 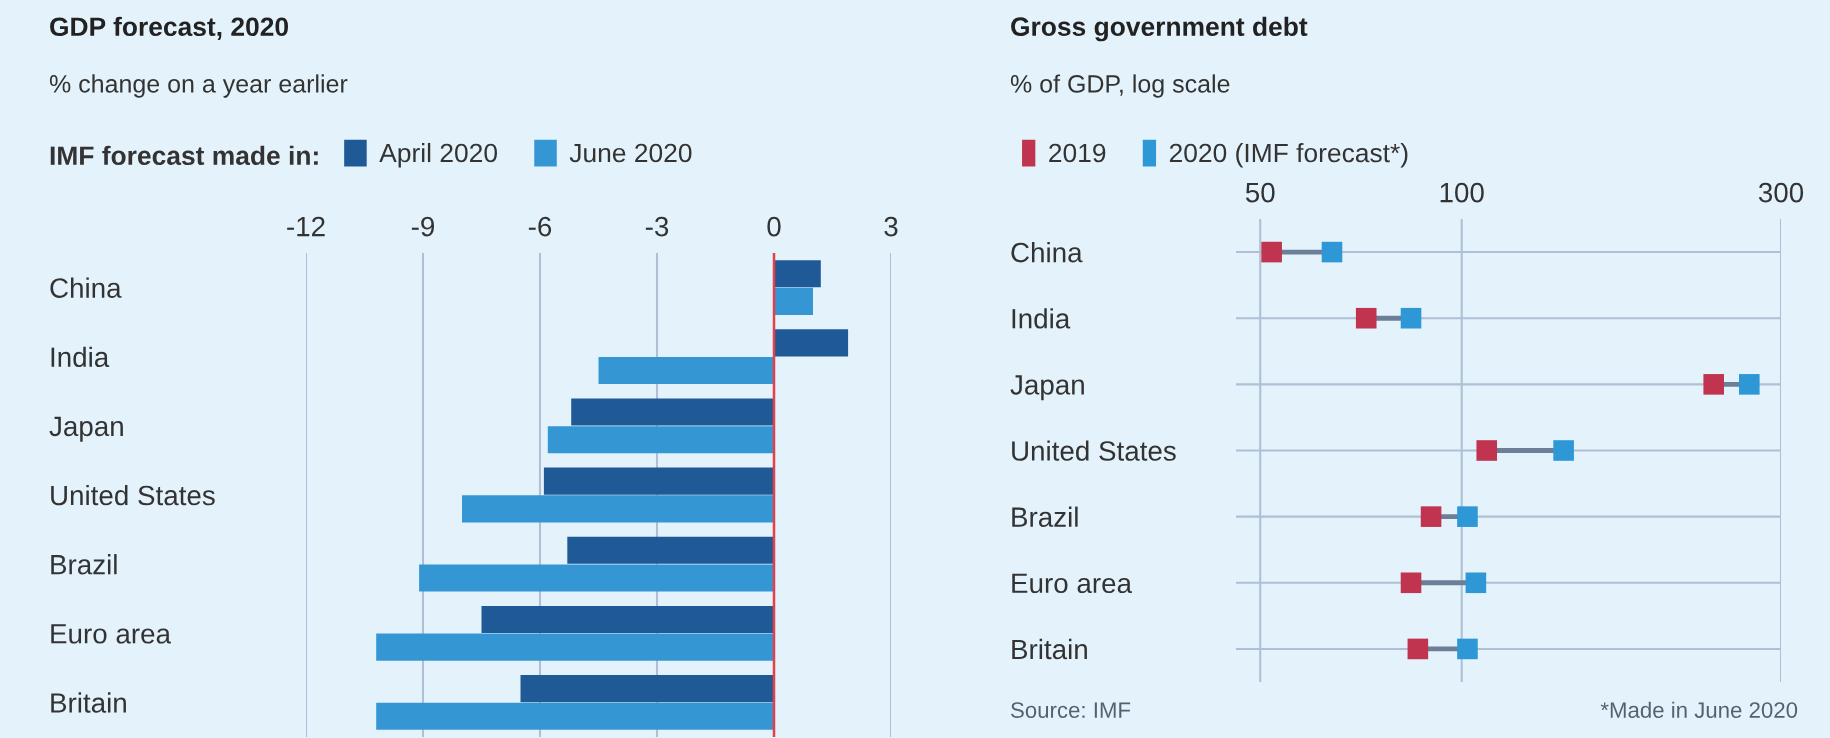 I want to click on chart-subtitle: % of GDP, log scale, so click(x=1120, y=86).